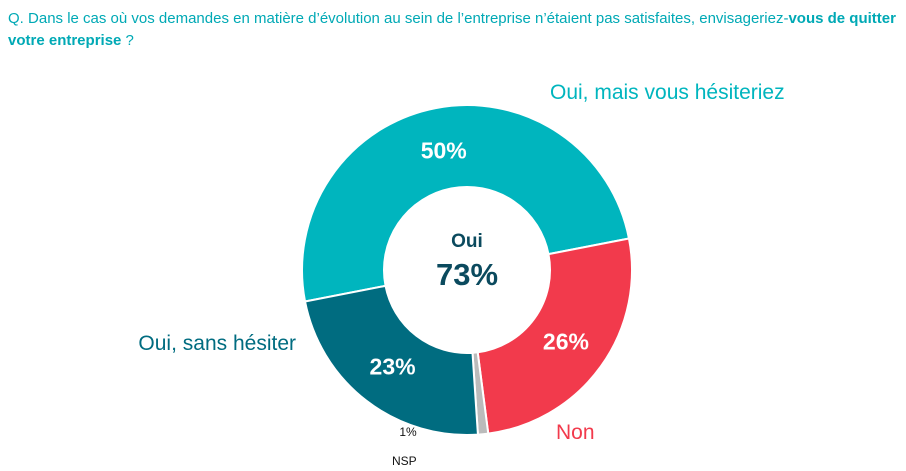 This screenshot has height=471, width=906. What do you see at coordinates (404, 461) in the screenshot?
I see `category-label-nsp: NSP` at bounding box center [404, 461].